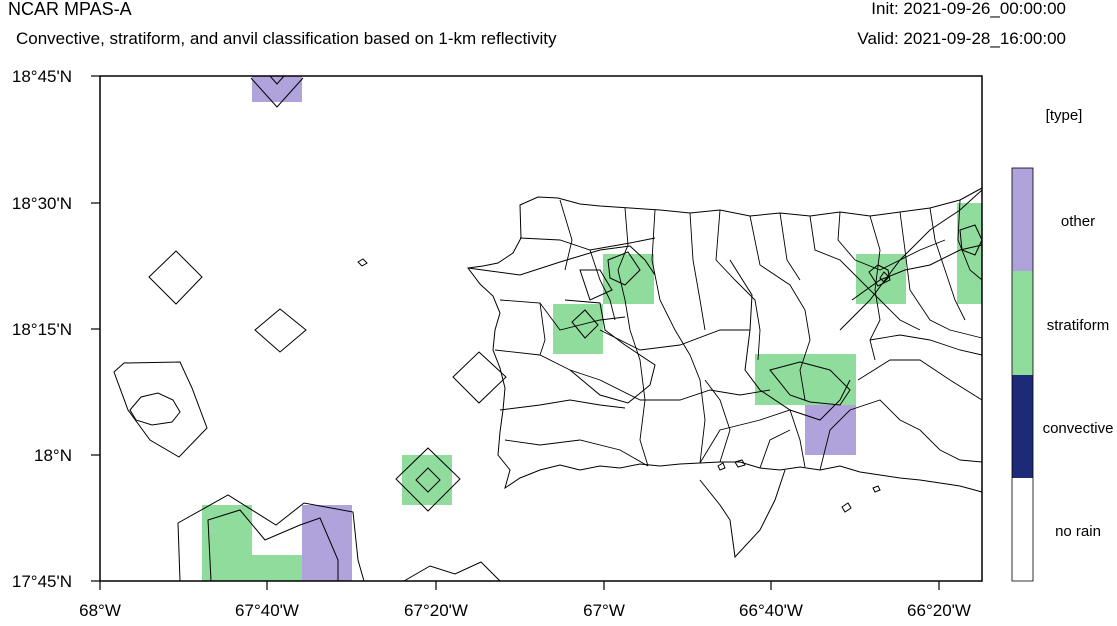  What do you see at coordinates (1064, 115) in the screenshot?
I see `legend-title: [type]` at bounding box center [1064, 115].